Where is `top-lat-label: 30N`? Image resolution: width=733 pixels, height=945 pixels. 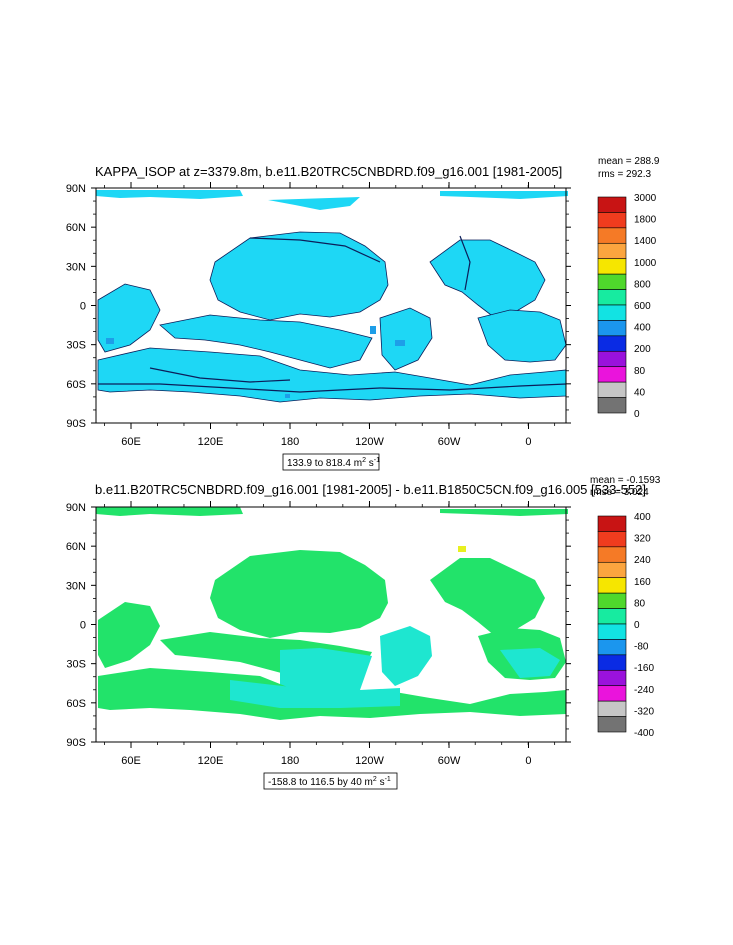
top-lat-label: 30N is located at coordinates (76, 267).